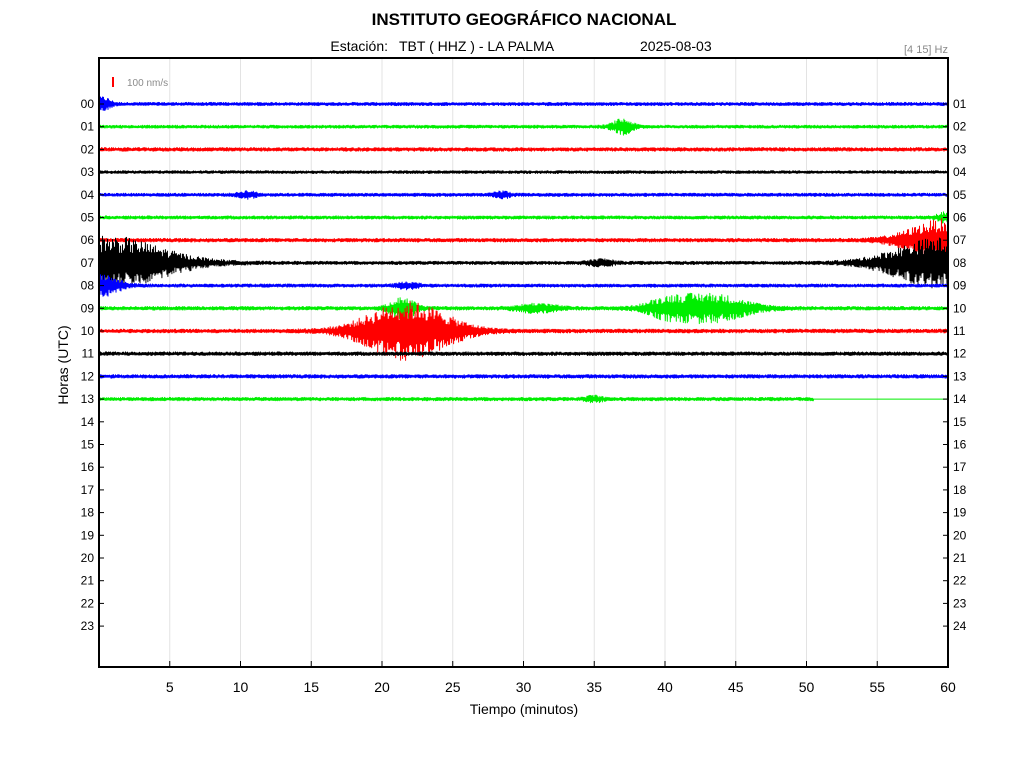 Image resolution: width=1024 pixels, height=768 pixels. What do you see at coordinates (88, 195) in the screenshot?
I see `left-hour-label: 04` at bounding box center [88, 195].